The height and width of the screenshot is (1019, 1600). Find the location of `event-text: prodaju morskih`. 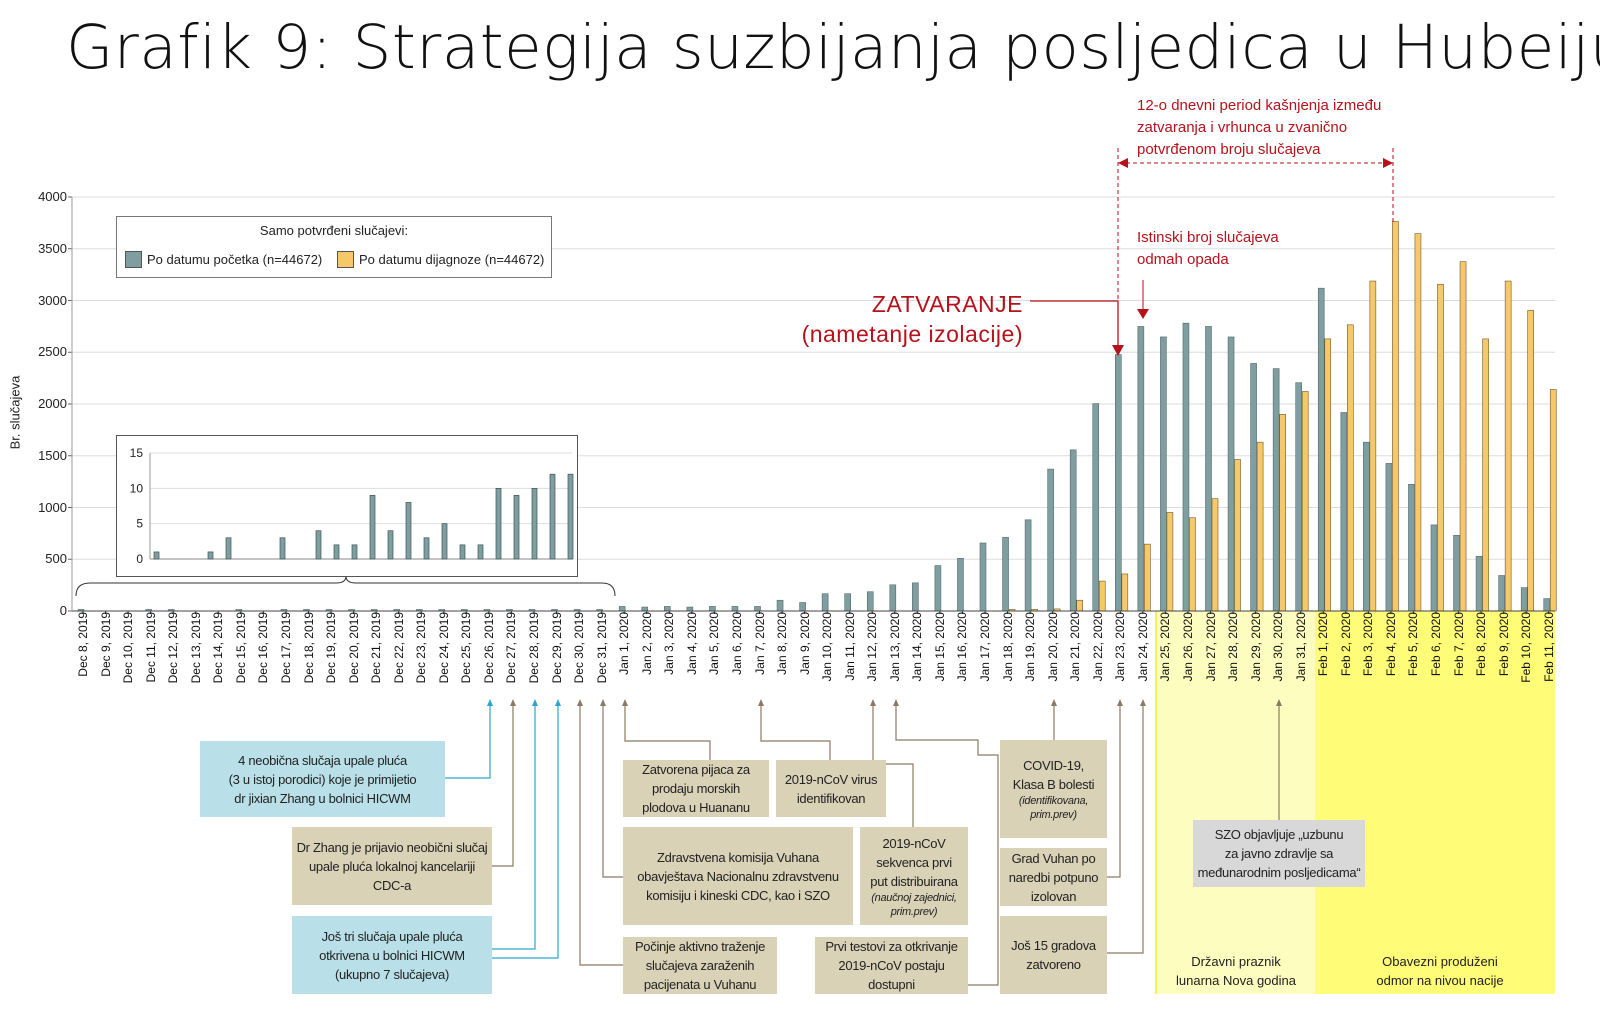

event-text: prodaju morskih is located at coordinates (696, 788).